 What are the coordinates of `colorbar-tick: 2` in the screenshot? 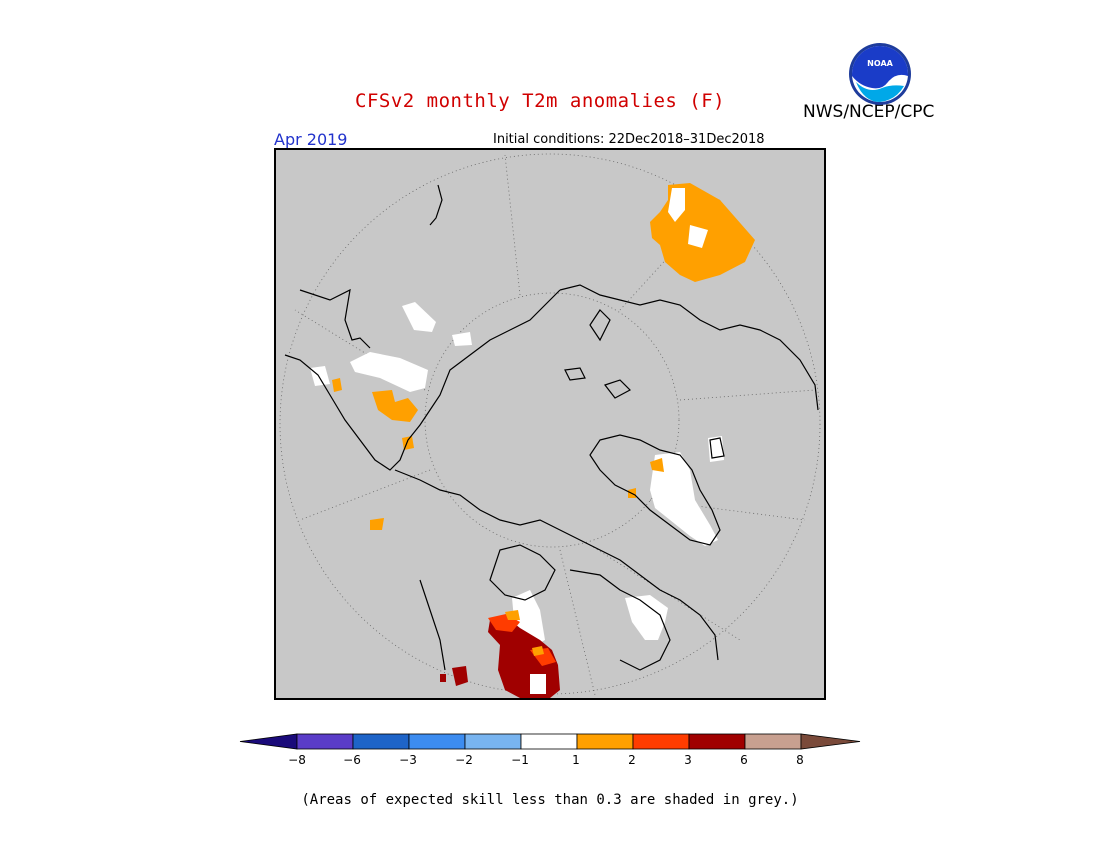 It's located at (632, 760).